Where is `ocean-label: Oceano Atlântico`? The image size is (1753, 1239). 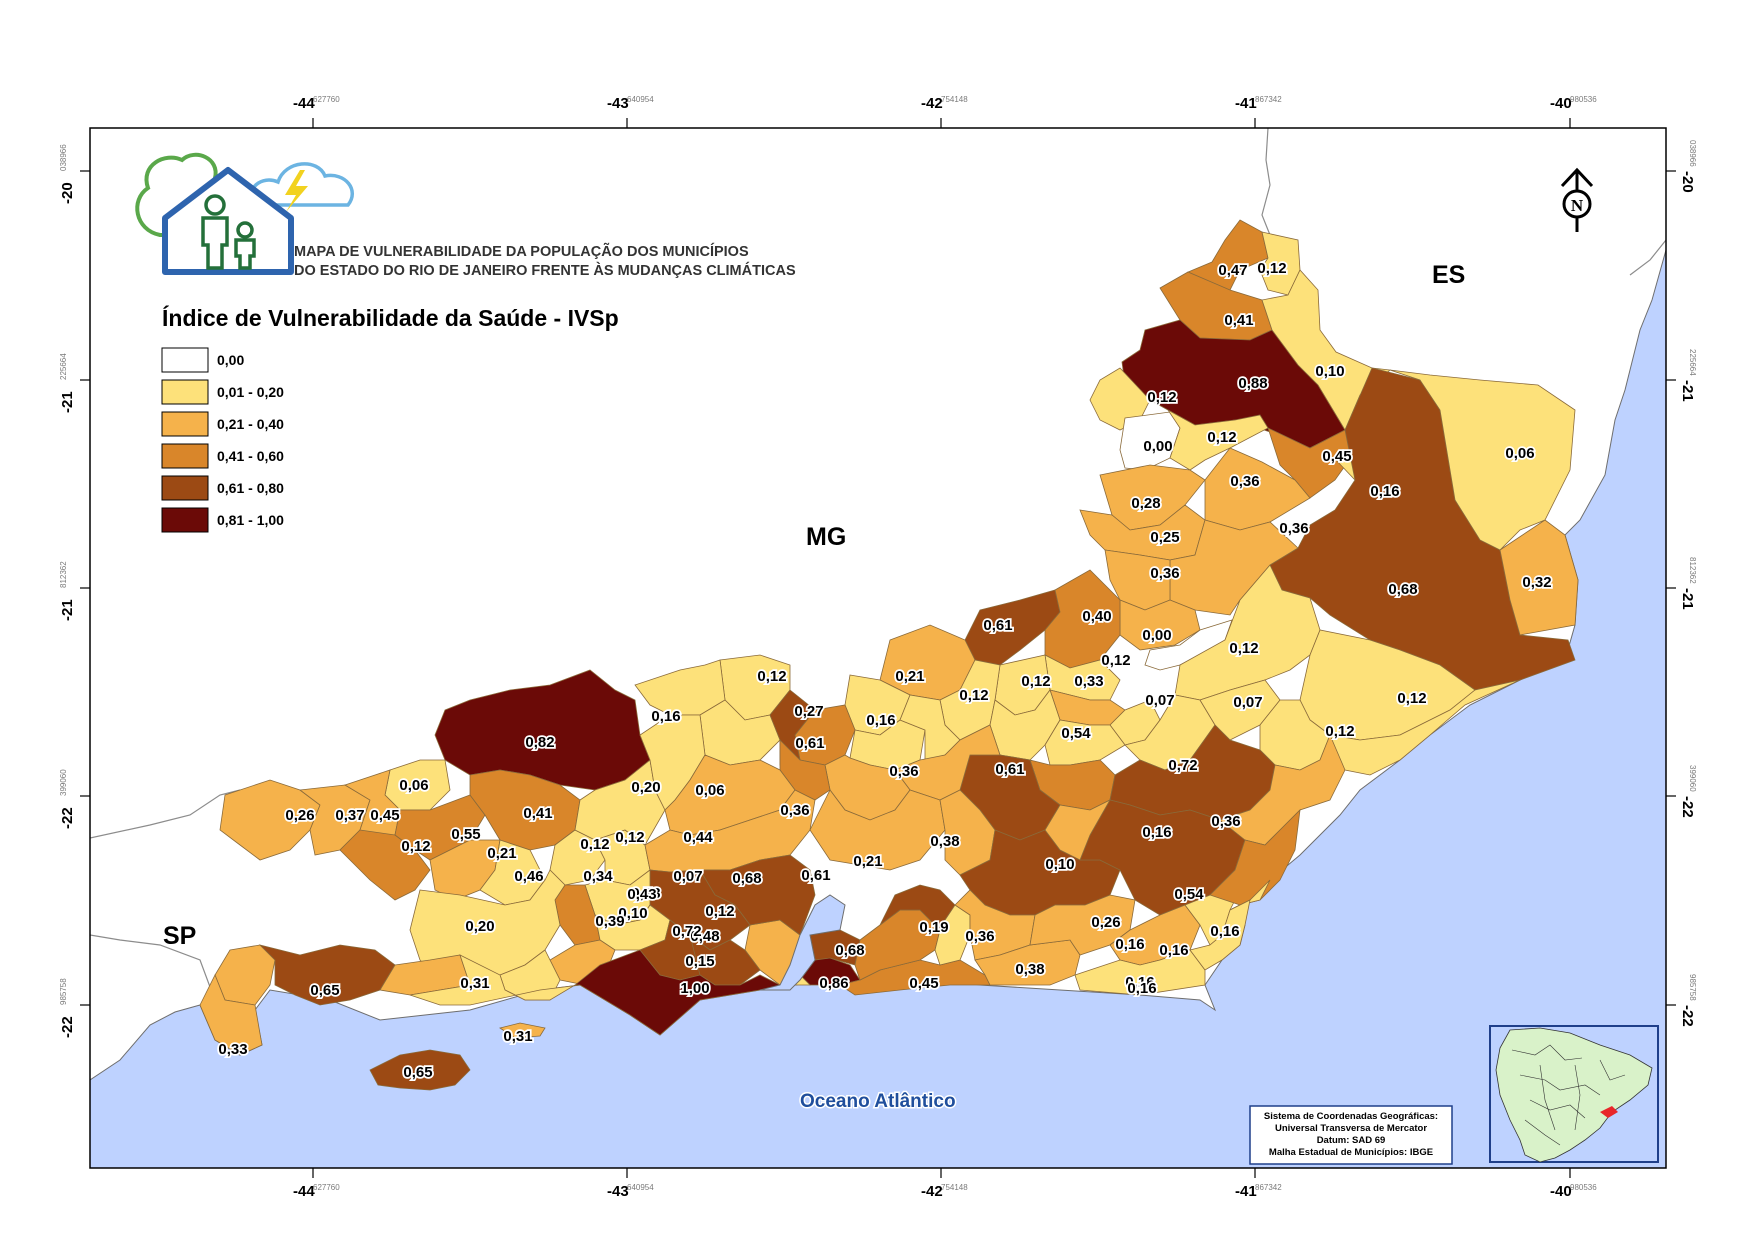 ocean-label: Oceano Atlântico is located at coordinates (878, 1101).